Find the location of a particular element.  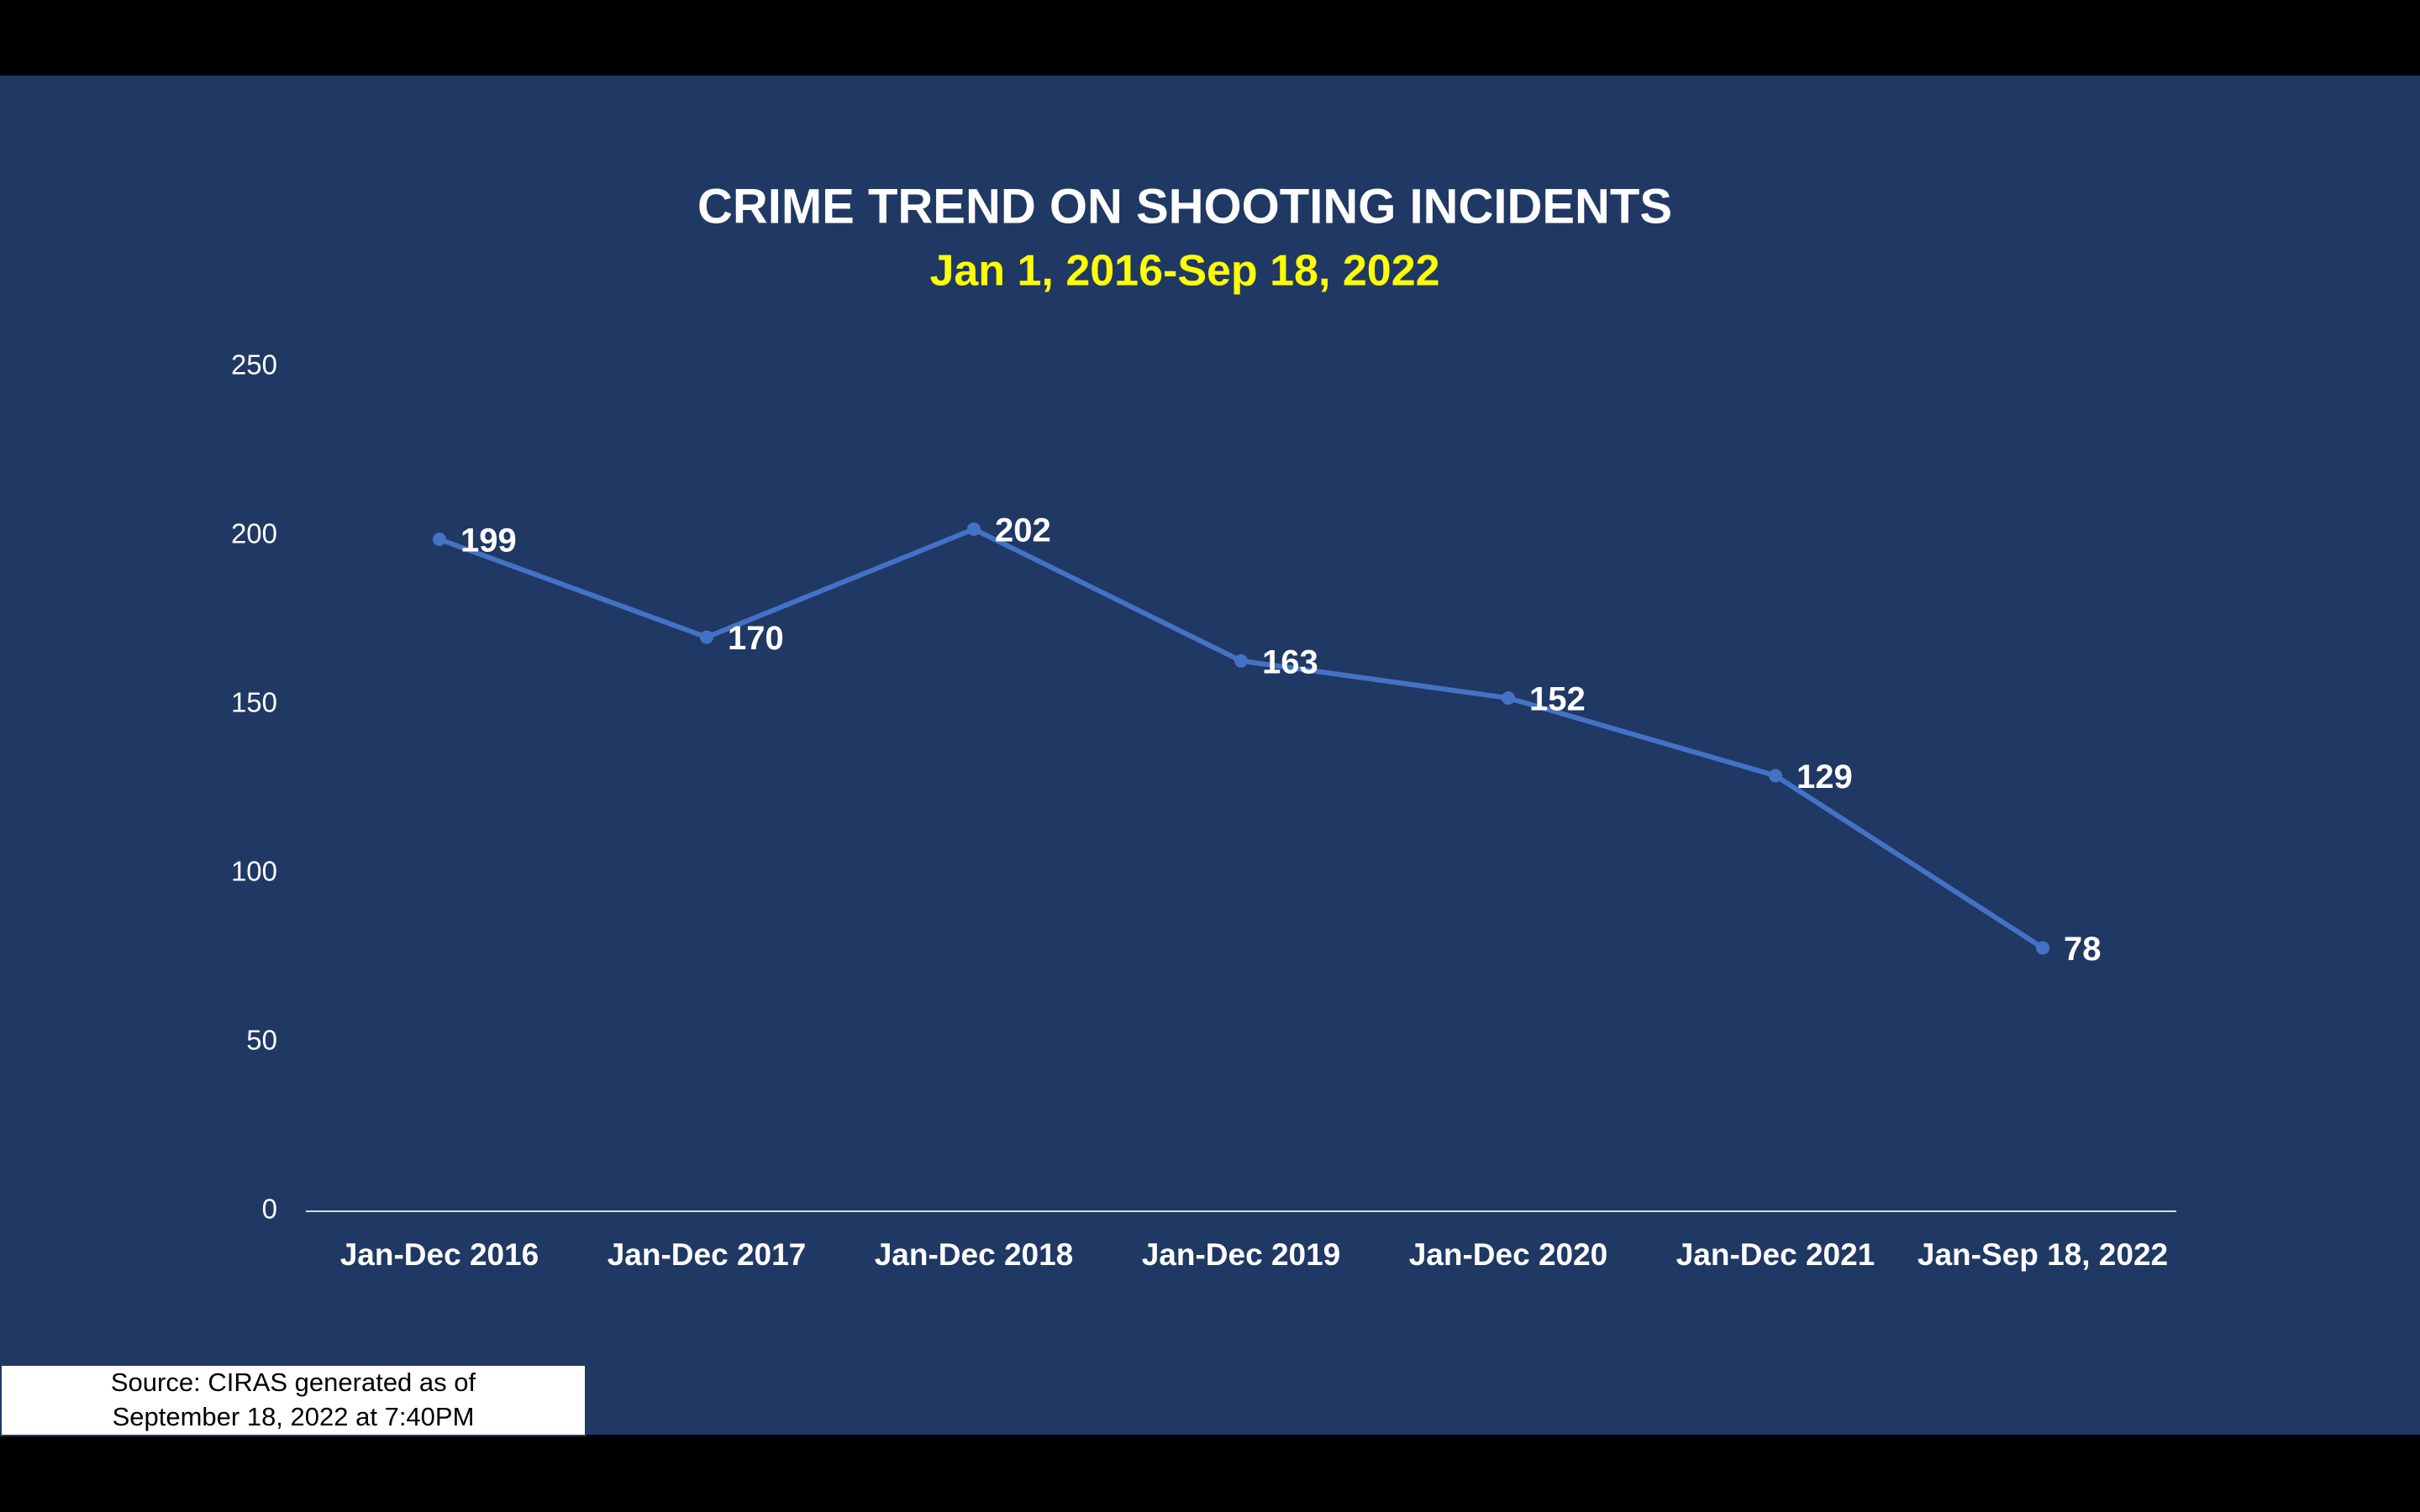

y-tick-label: 100 is located at coordinates (254, 871).